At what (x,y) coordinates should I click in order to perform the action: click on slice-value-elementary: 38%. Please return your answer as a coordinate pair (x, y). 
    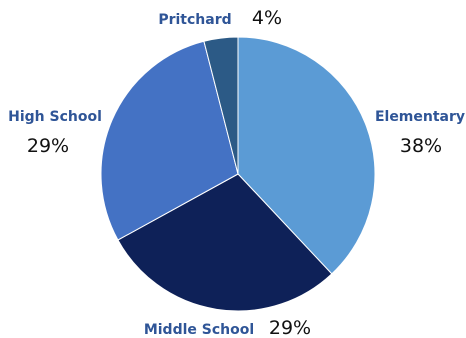
    Looking at the image, I should click on (421, 146).